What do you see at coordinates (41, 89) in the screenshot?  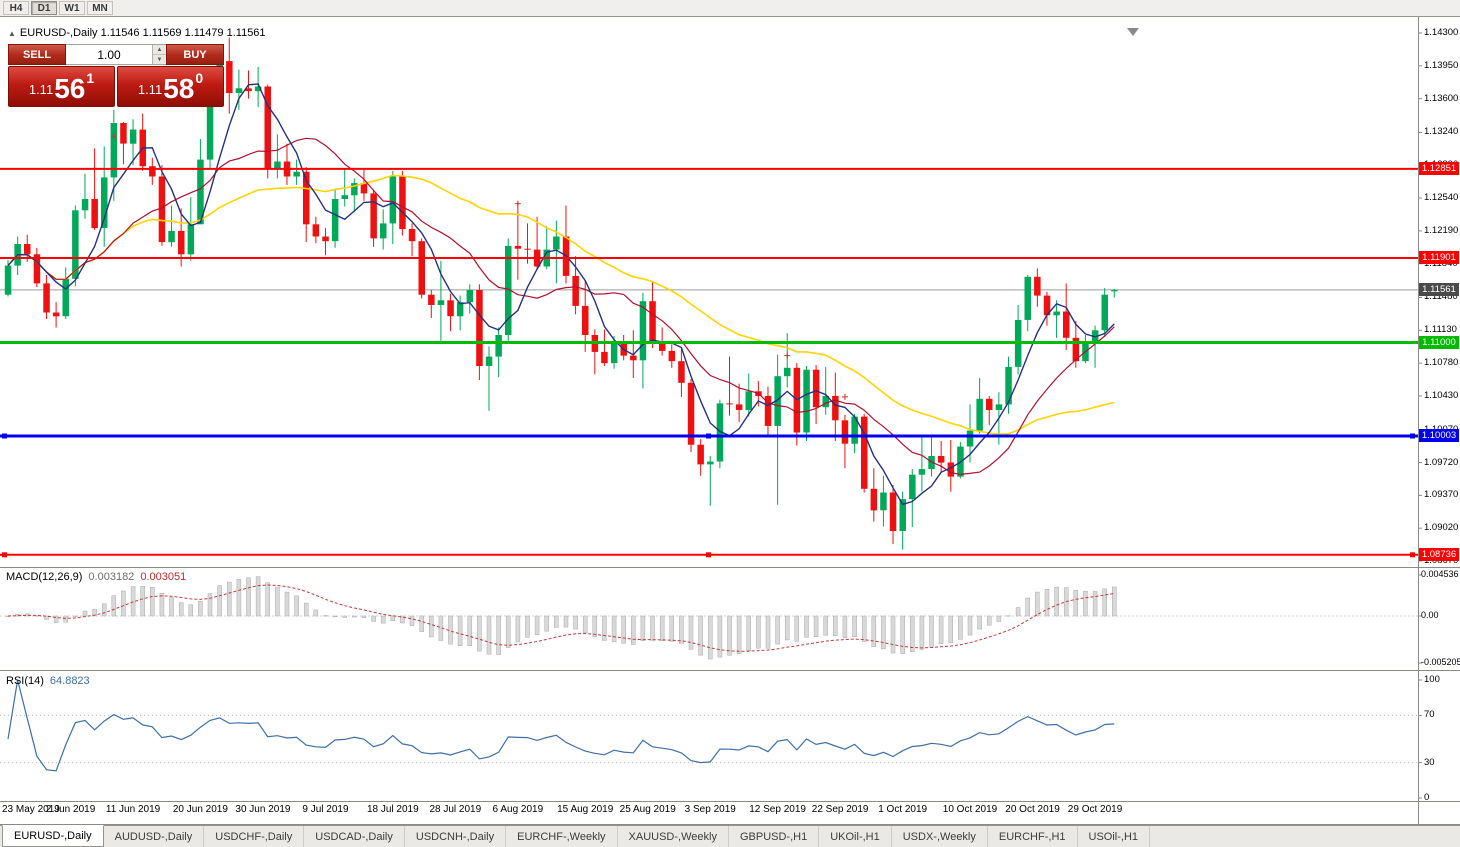 I see `sell-price-prefix: 1.11` at bounding box center [41, 89].